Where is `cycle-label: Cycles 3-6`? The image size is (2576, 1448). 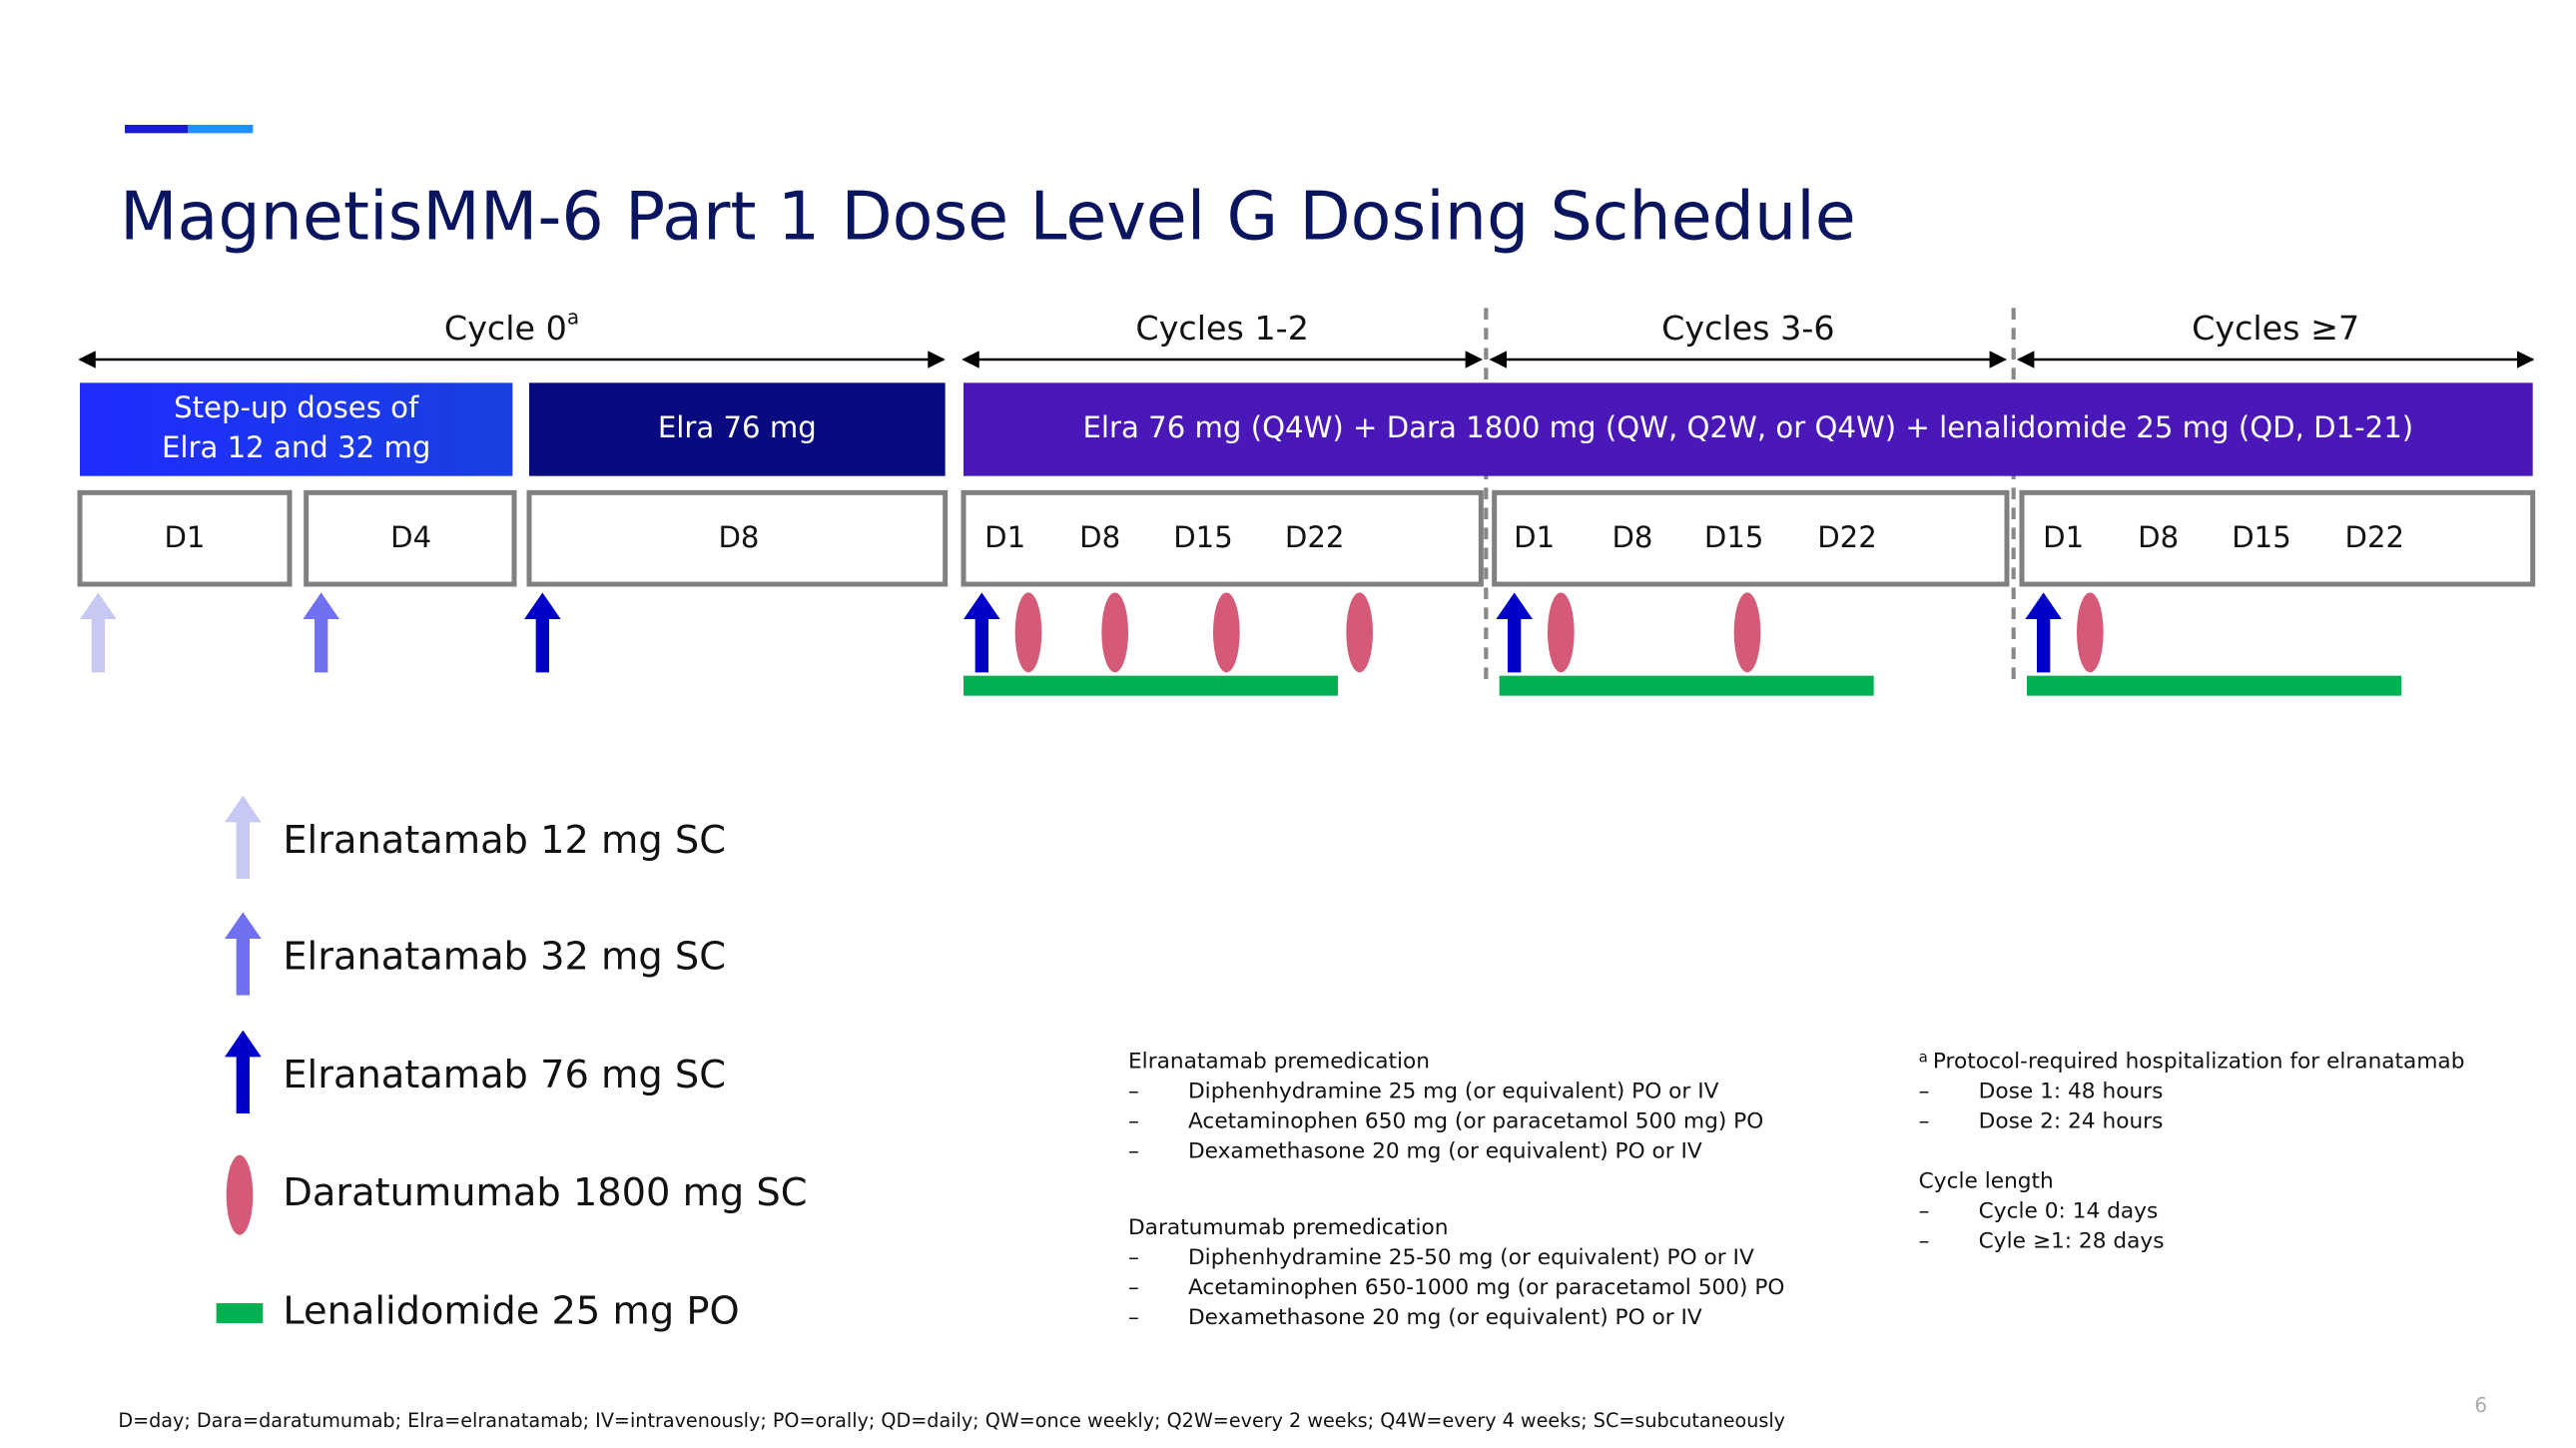
cycle-label: Cycles 3-6 is located at coordinates (1747, 329).